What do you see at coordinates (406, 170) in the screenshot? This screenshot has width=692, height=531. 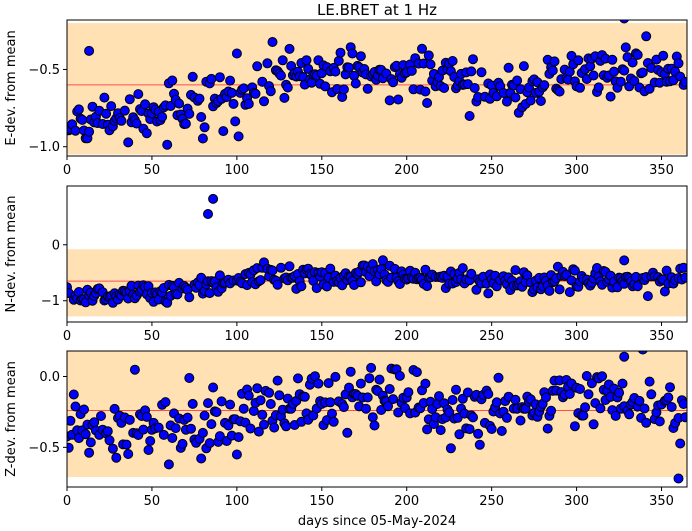 I see `x-tick-label: 200` at bounding box center [406, 170].